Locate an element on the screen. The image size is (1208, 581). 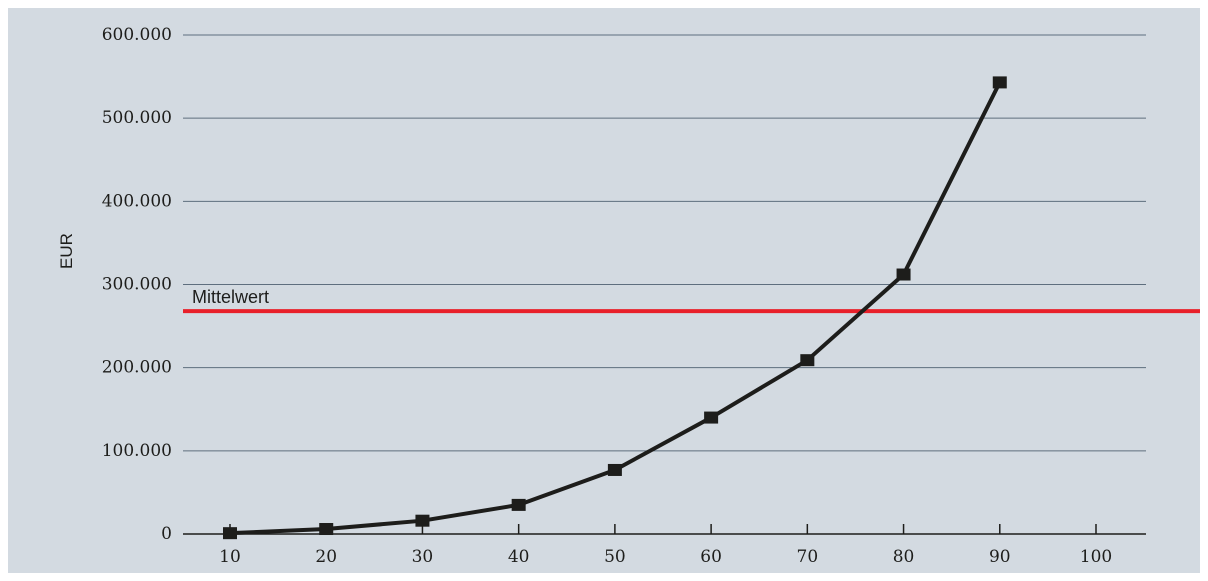
mean-reference: Mittelwert is located at coordinates (691, 300).